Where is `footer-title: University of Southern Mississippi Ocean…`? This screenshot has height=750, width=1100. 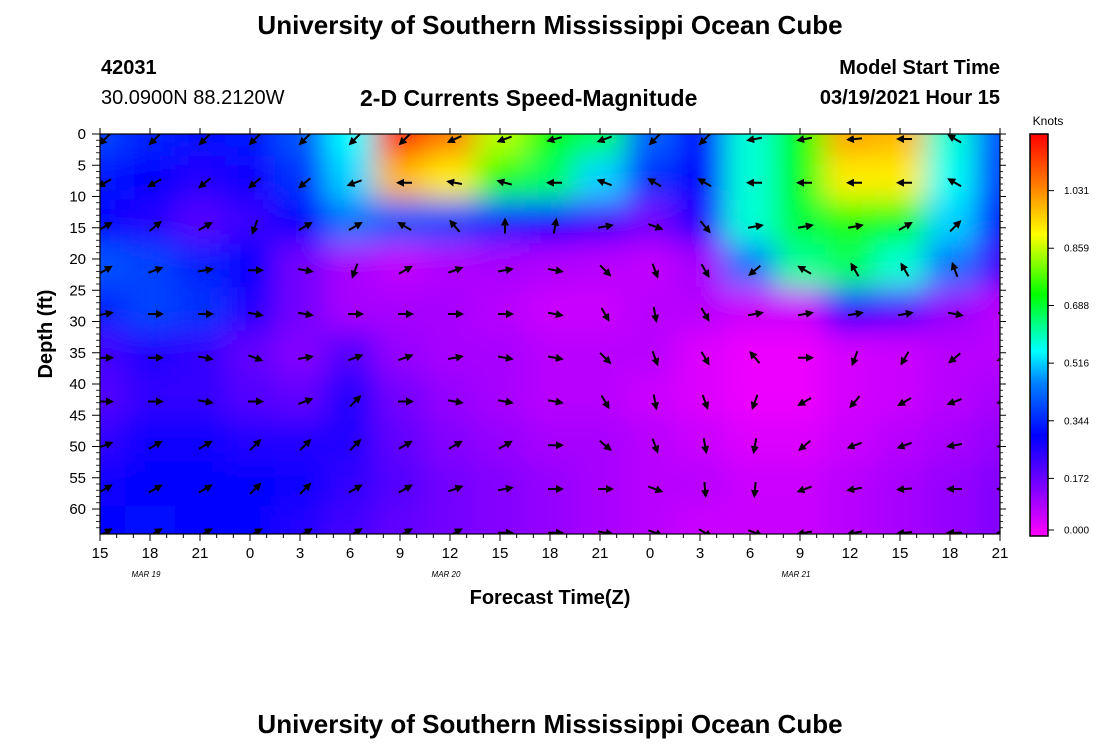 footer-title: University of Southern Mississippi Ocean… is located at coordinates (550, 724).